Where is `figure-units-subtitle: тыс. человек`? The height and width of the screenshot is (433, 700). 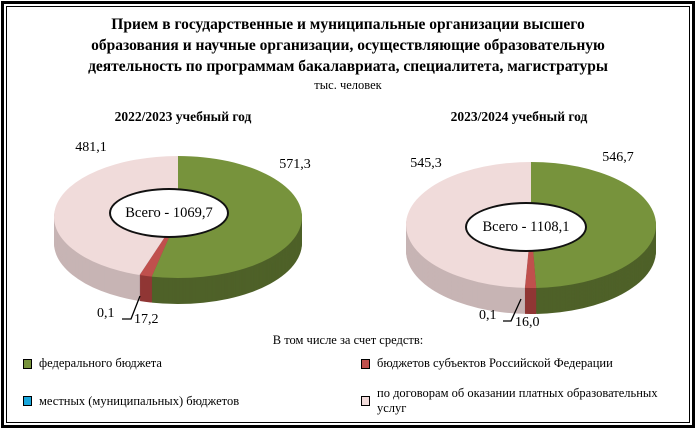 figure-units-subtitle: тыс. человек is located at coordinates (348, 85).